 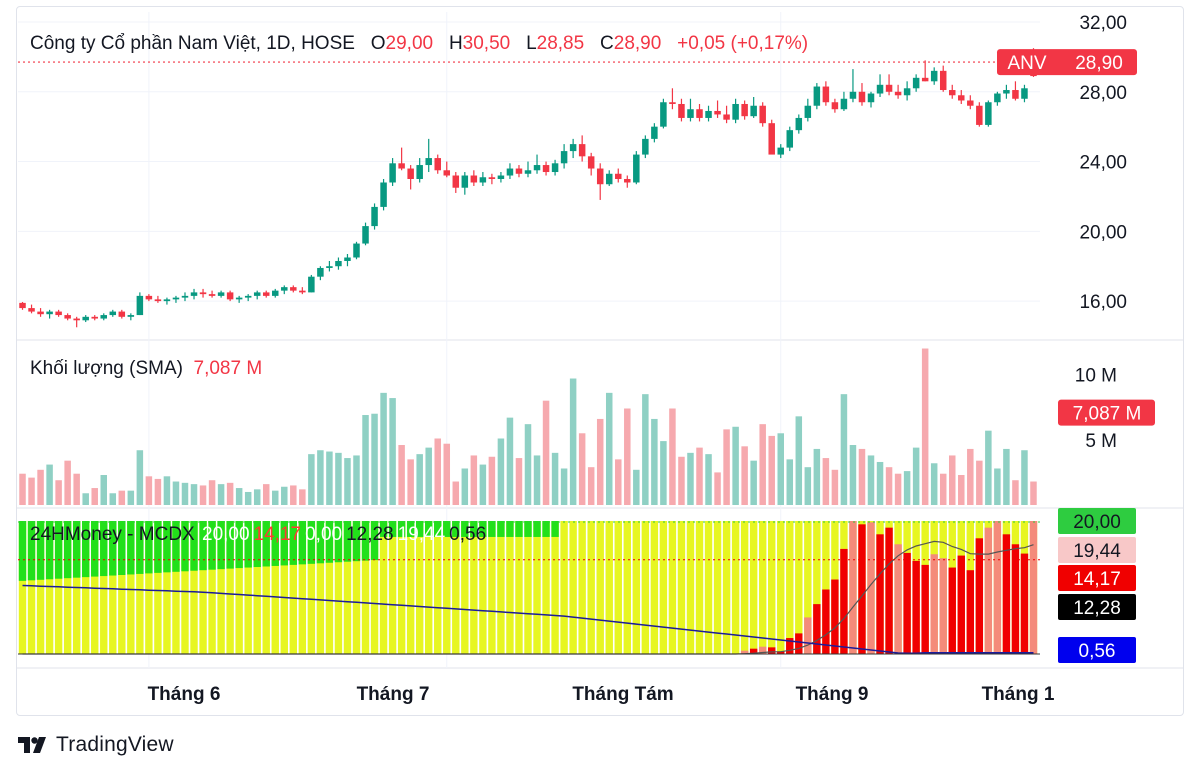 I want to click on price-tag-value: 28,90, so click(x=1099, y=63).